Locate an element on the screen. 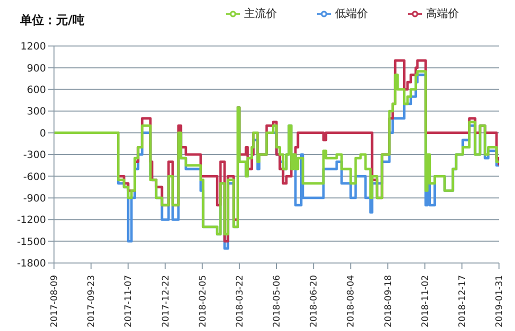 Image resolution: width=515 pixels, height=331 pixels. y-tick-label: -600 is located at coordinates (34, 177).